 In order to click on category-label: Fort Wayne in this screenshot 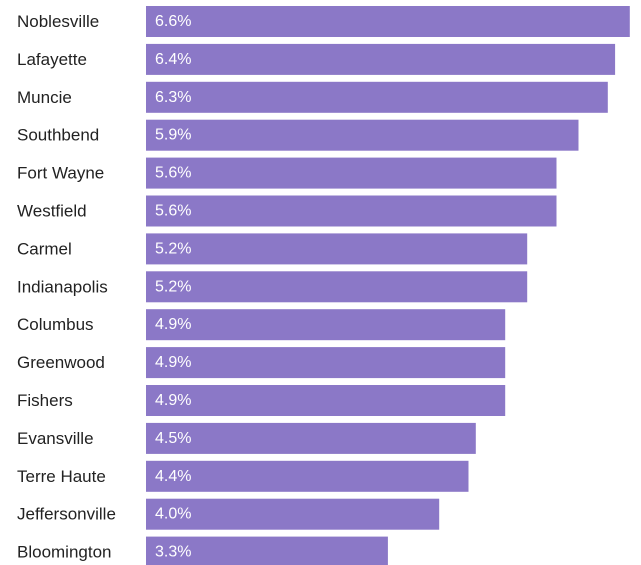, I will do `click(60, 173)`.